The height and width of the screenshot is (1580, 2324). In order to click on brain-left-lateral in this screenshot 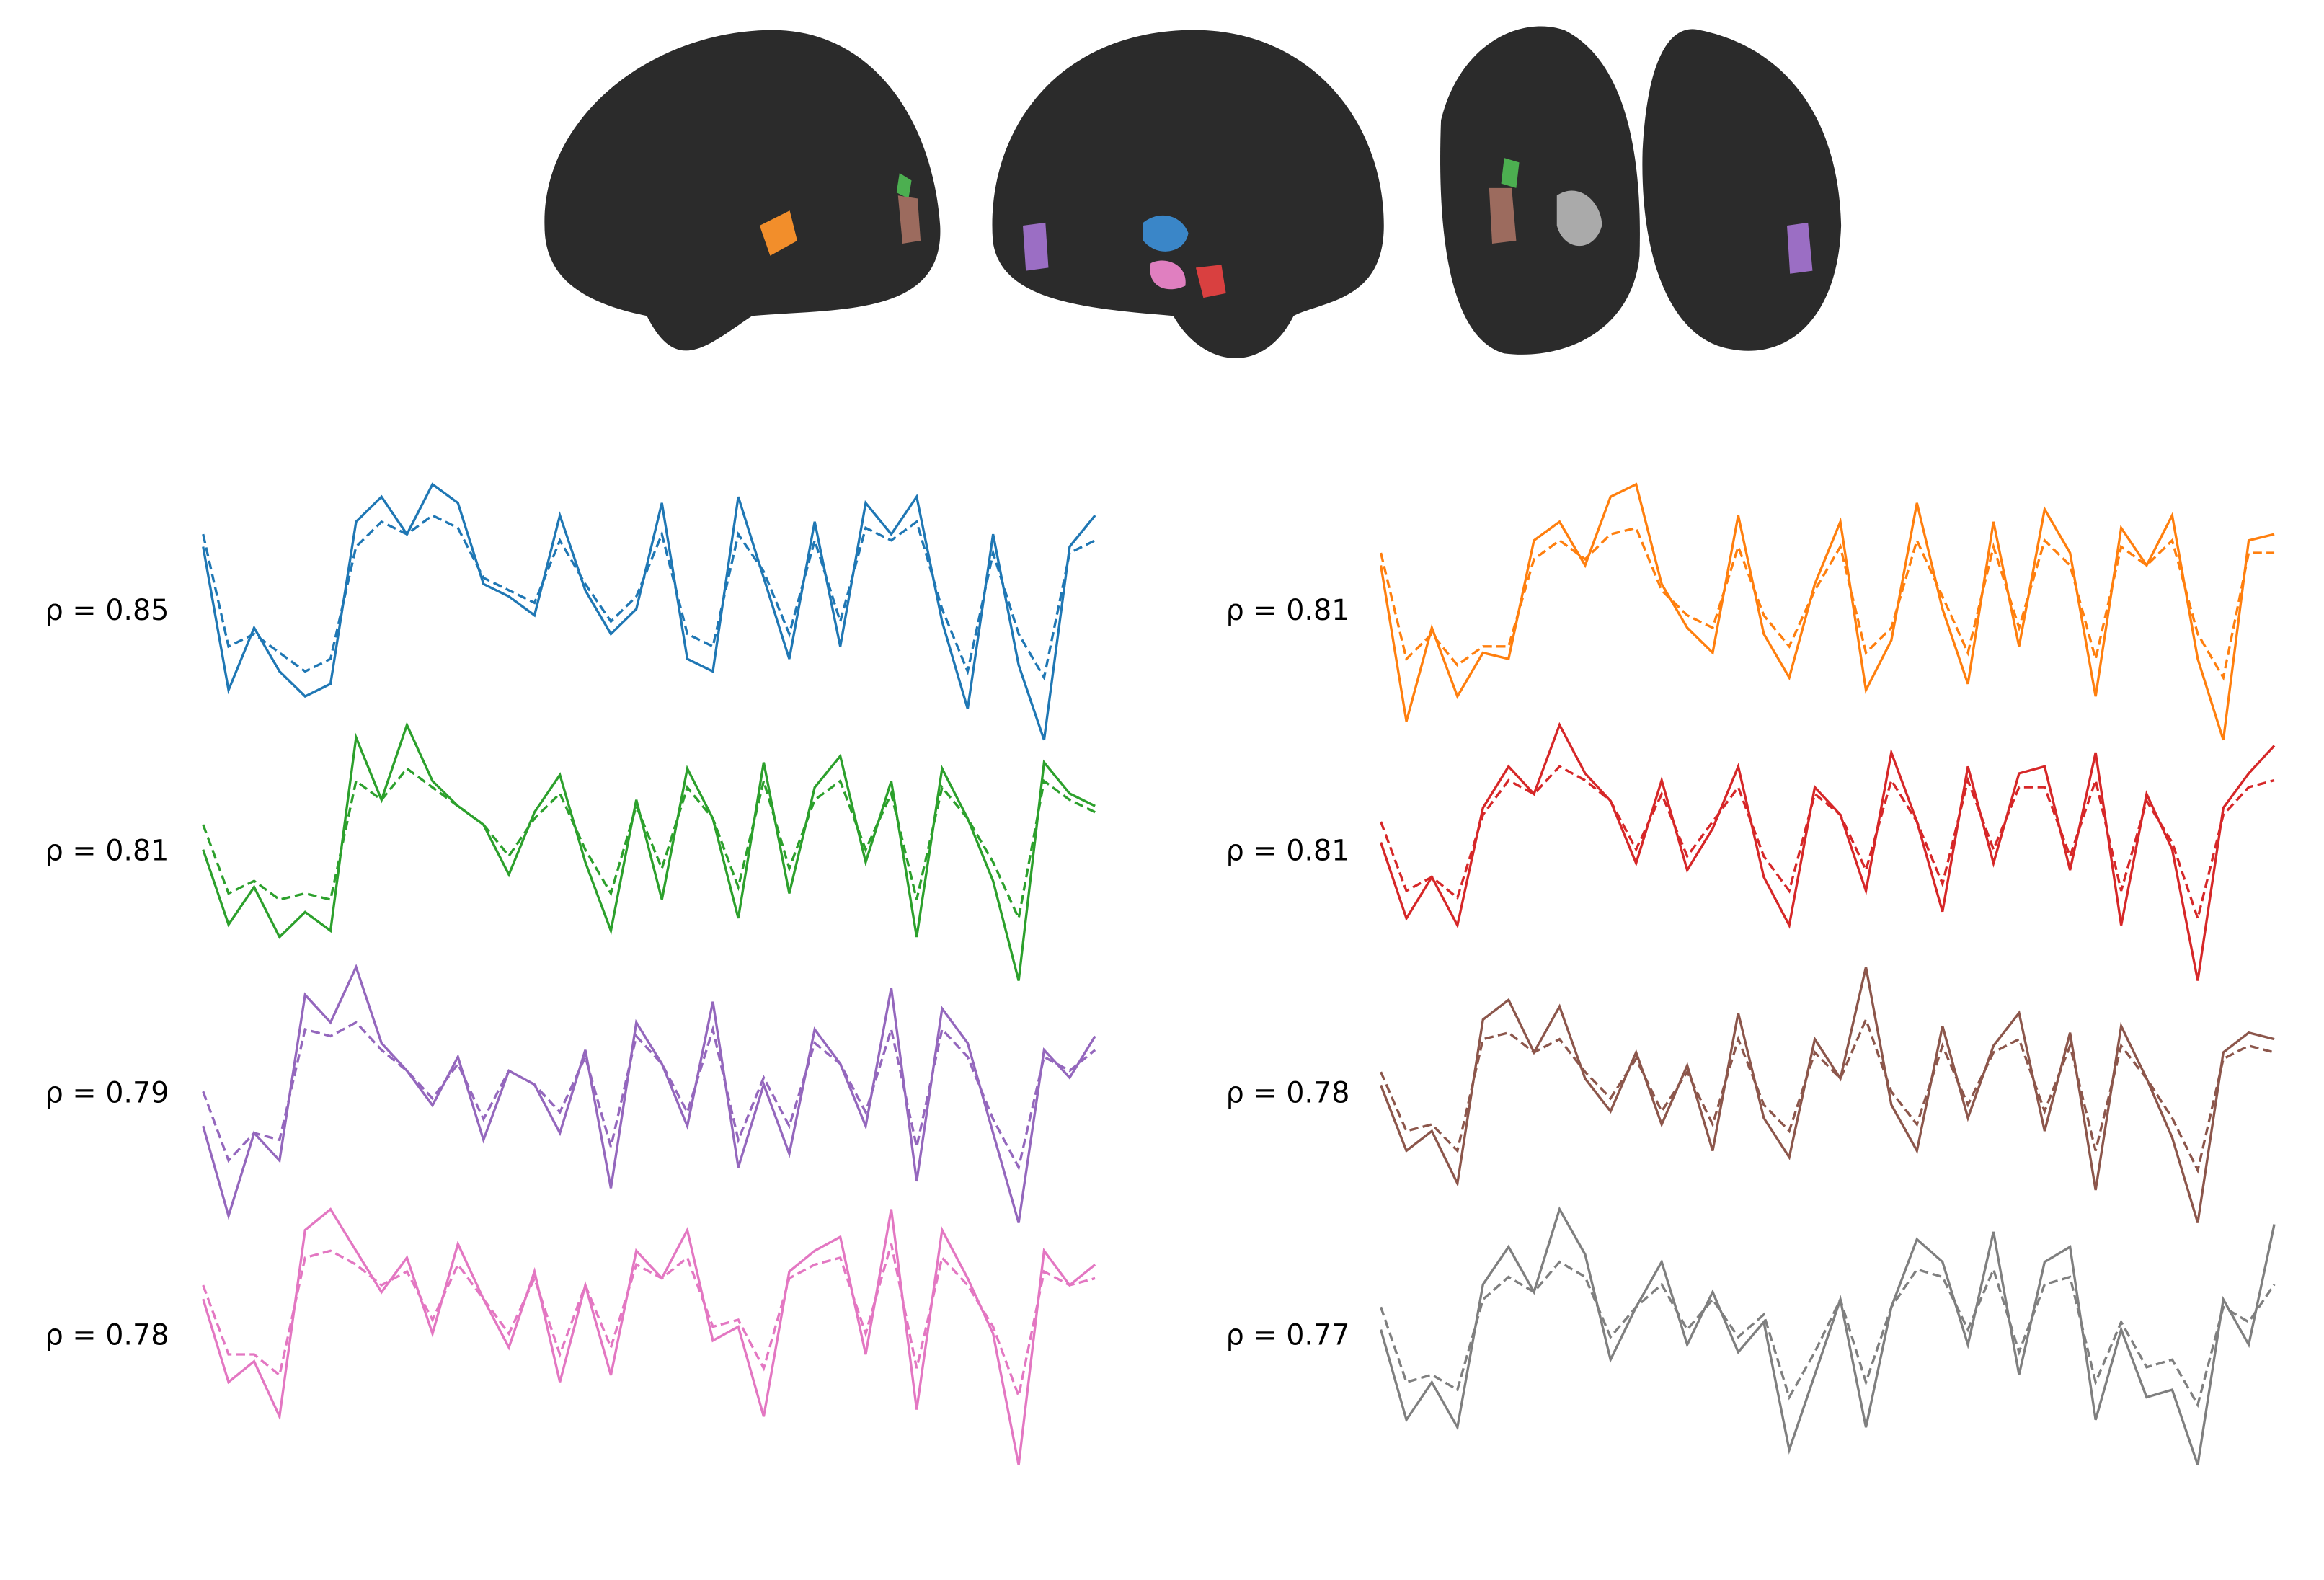, I will do `click(742, 190)`.